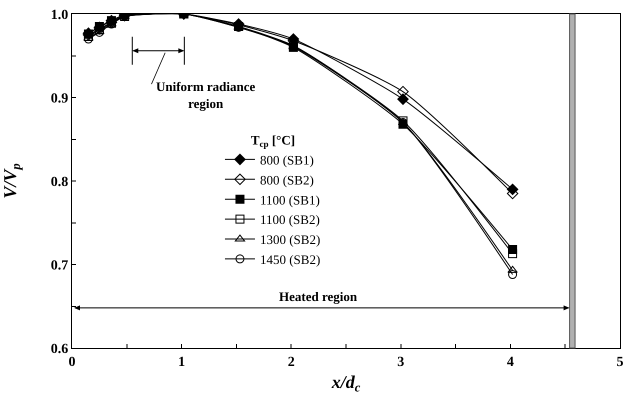 The width and height of the screenshot is (624, 400). Describe the element at coordinates (59, 15) in the screenshot. I see `y-tick-label: 1.0` at that location.